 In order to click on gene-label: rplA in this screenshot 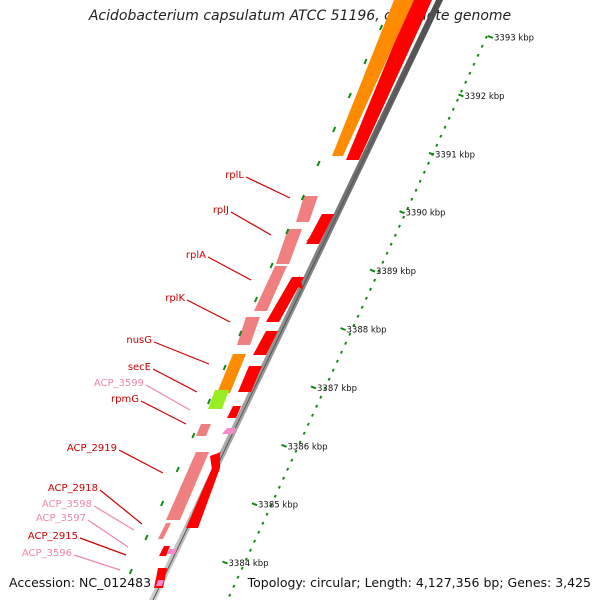, I will do `click(196, 255)`.